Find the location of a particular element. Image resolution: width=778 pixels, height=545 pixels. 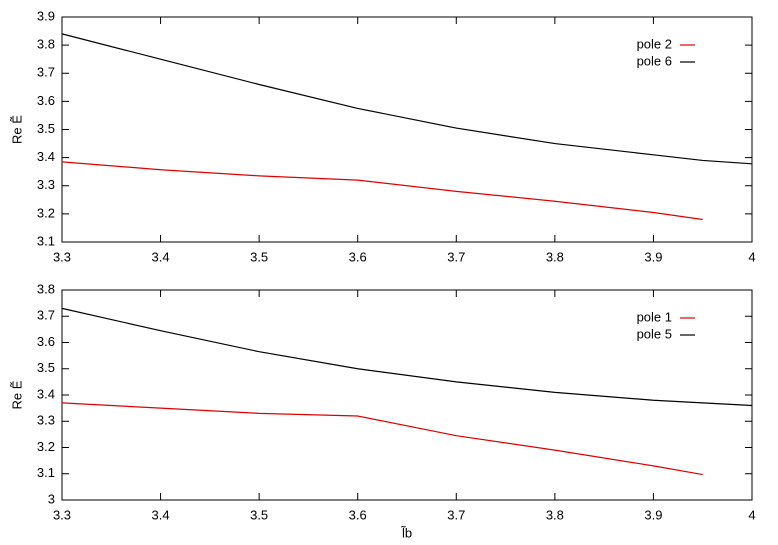

x-axis-label: l̃b is located at coordinates (406, 532).